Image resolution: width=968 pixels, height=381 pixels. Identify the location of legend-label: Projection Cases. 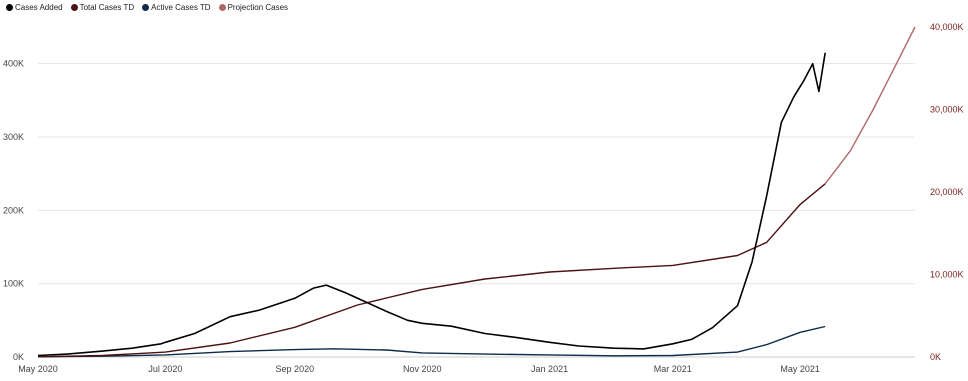
(258, 7).